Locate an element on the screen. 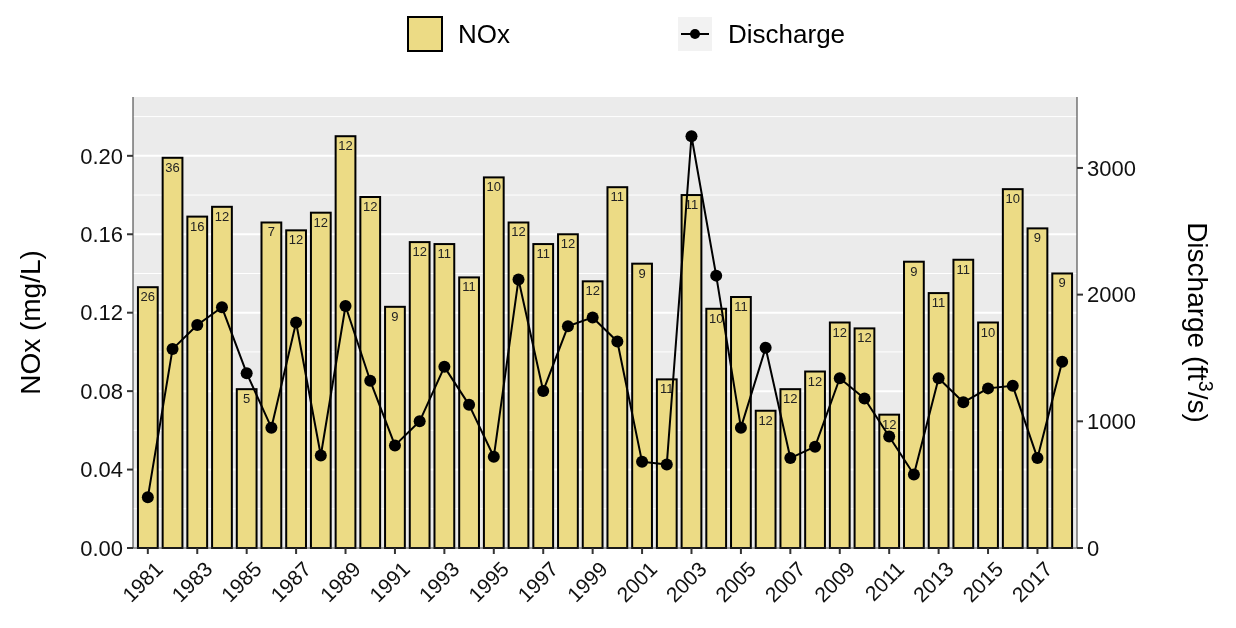 The height and width of the screenshot is (628, 1236). y-axis-title: NOx (mg/L) is located at coordinates (30, 322).